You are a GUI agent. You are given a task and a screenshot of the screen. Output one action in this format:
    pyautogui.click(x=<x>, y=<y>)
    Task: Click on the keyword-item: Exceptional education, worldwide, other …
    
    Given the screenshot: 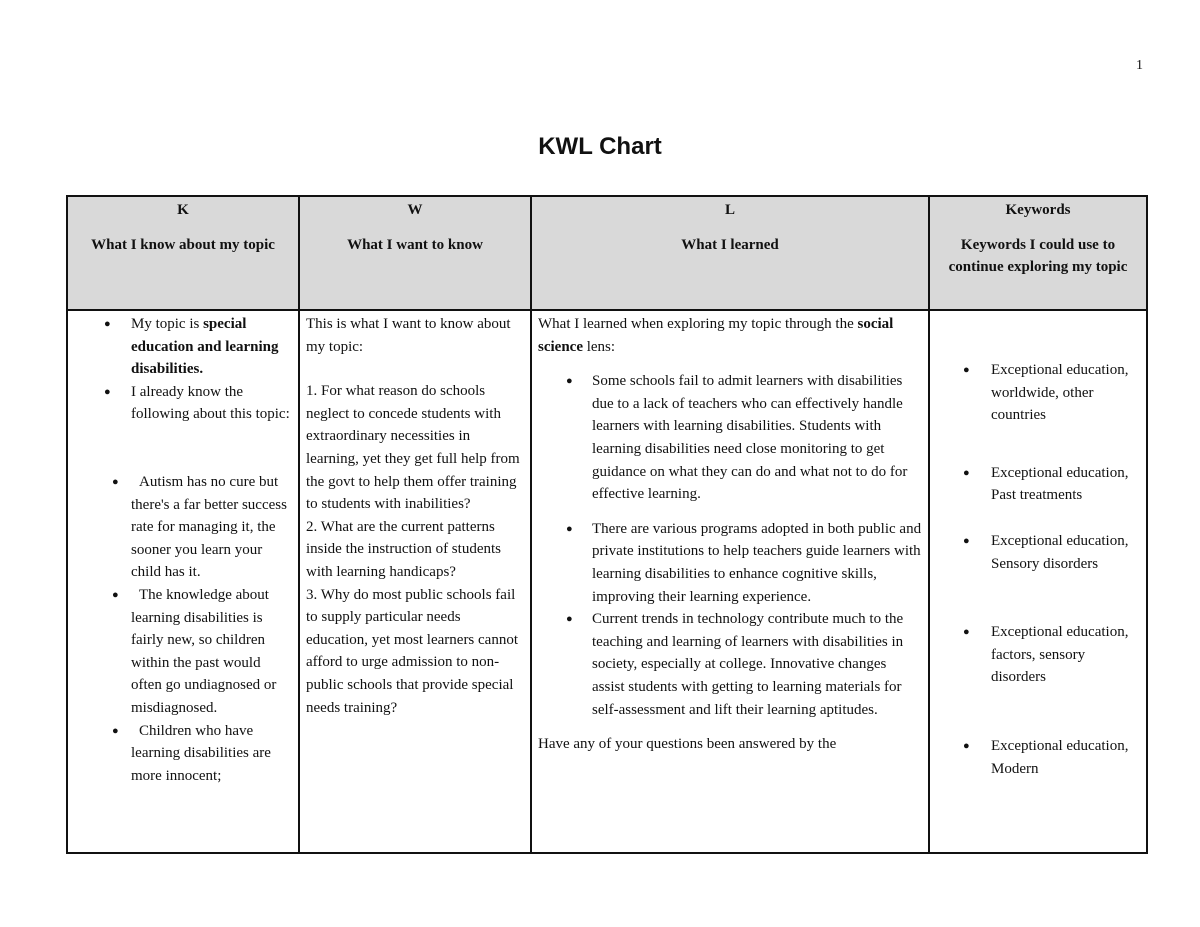 What is the action you would take?
    pyautogui.click(x=1038, y=393)
    